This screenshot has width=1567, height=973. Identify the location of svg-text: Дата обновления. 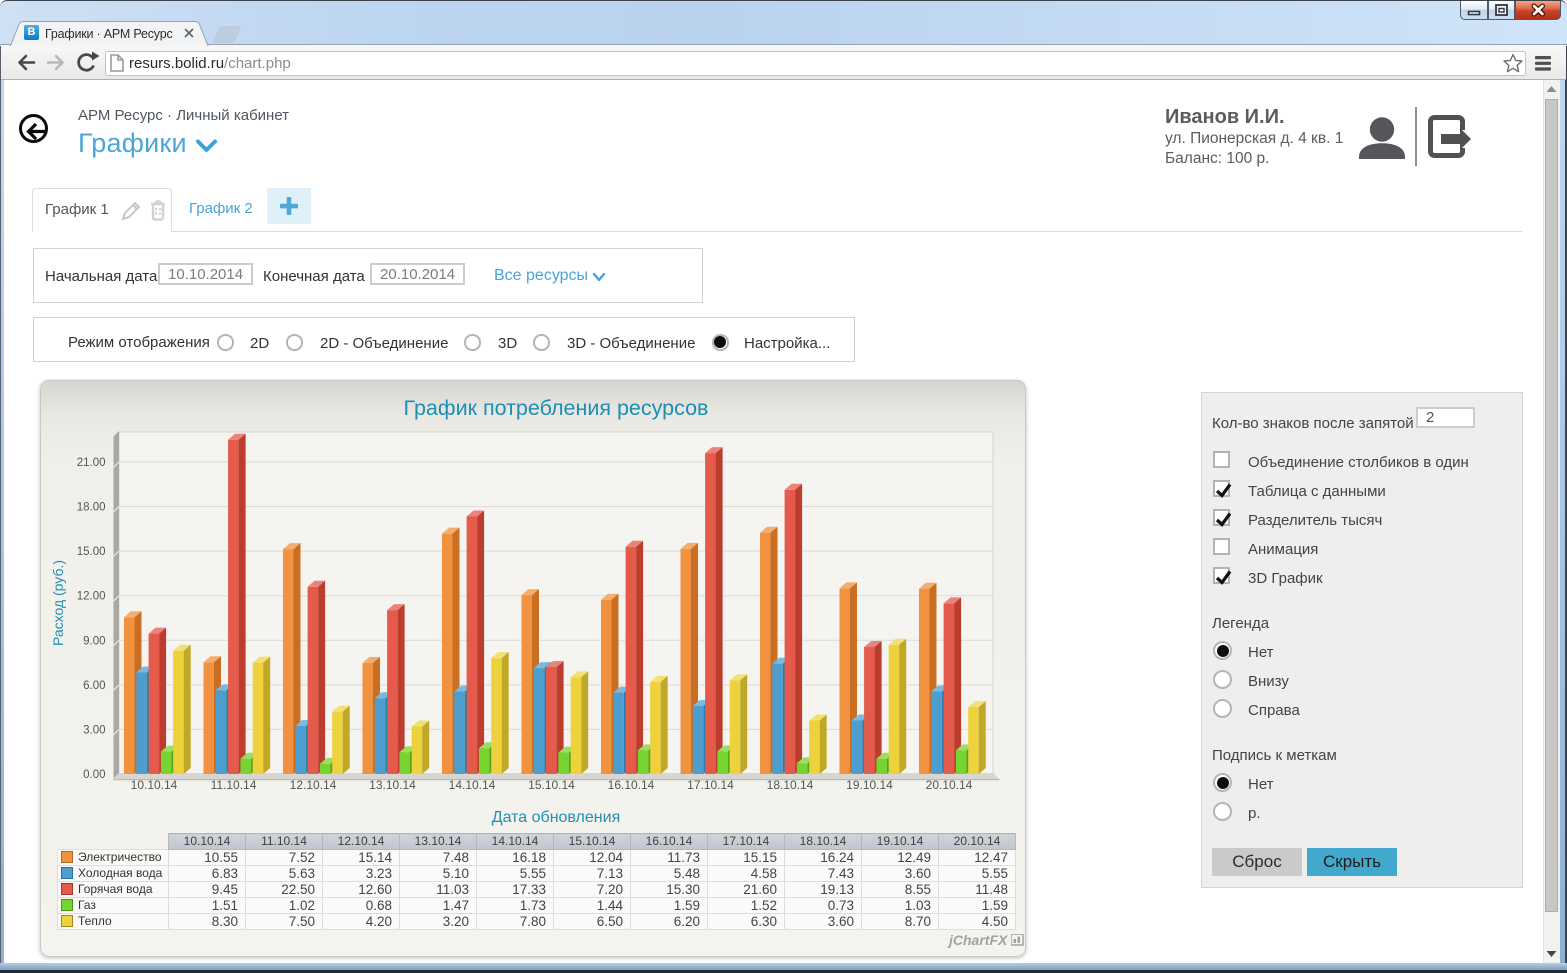
(556, 817).